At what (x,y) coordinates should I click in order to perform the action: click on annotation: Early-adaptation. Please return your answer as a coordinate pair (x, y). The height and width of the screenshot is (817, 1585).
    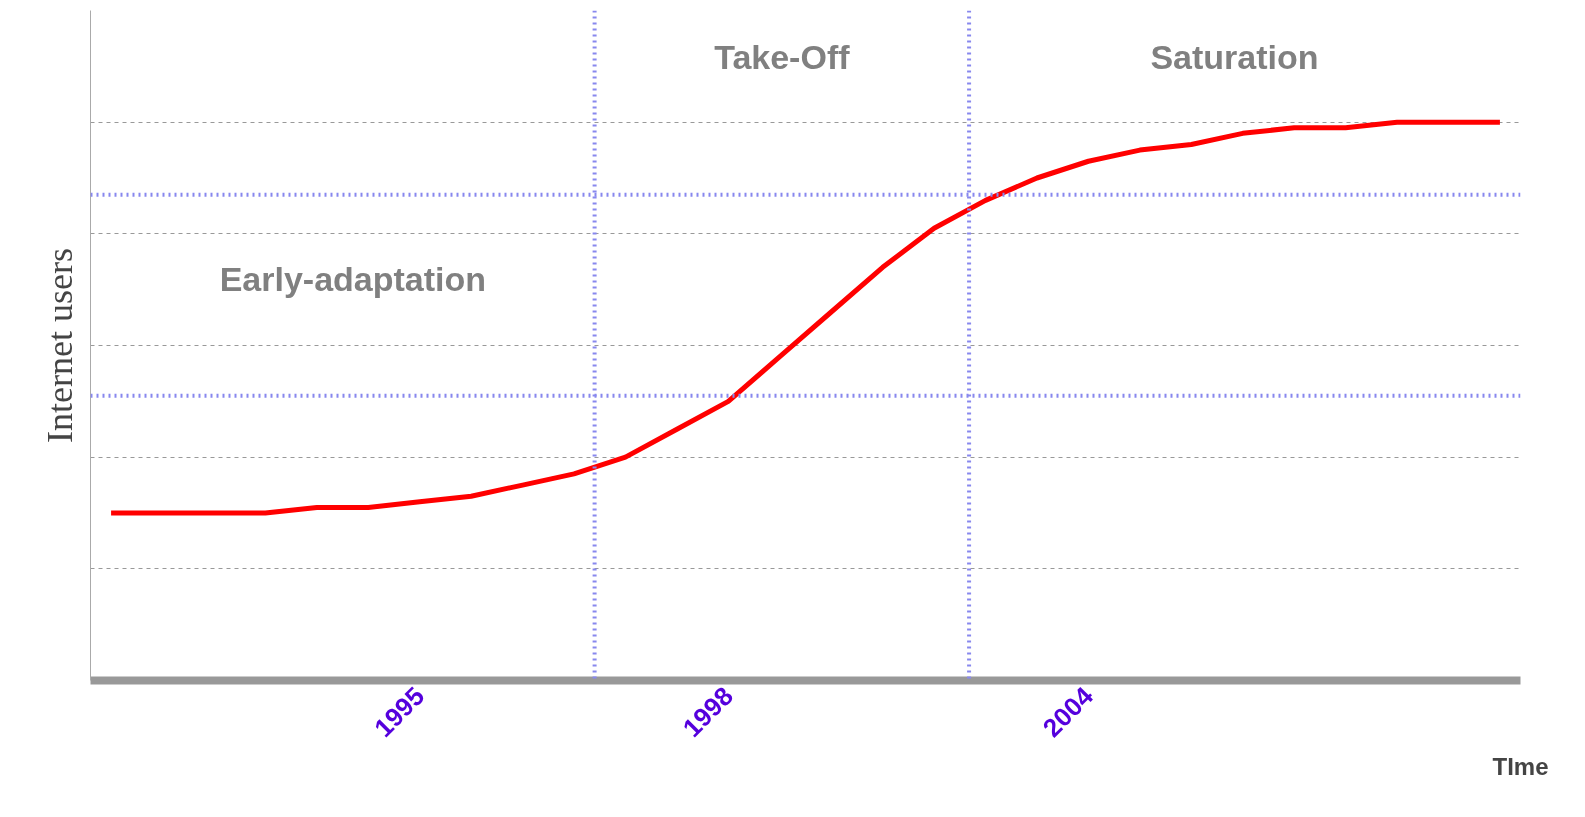
    Looking at the image, I should click on (353, 278).